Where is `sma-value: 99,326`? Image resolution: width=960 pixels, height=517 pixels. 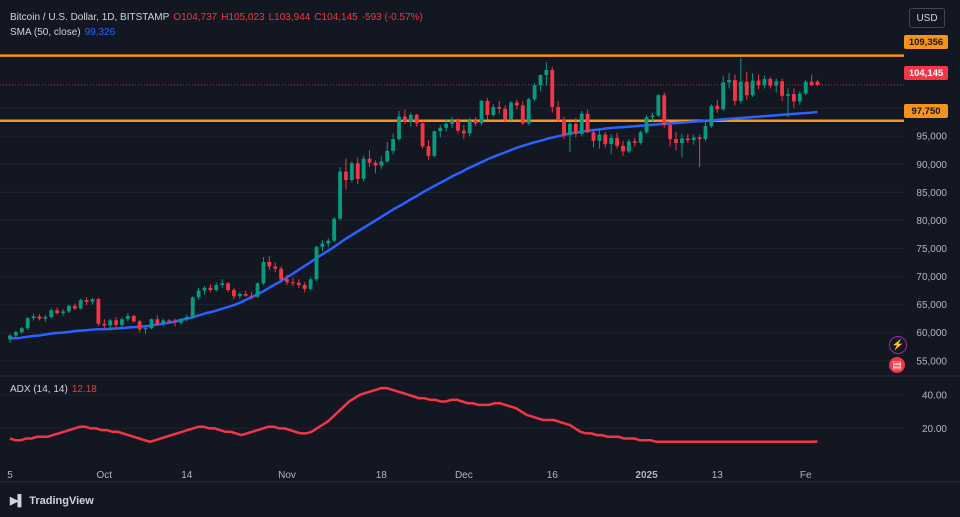 sma-value: 99,326 is located at coordinates (100, 32).